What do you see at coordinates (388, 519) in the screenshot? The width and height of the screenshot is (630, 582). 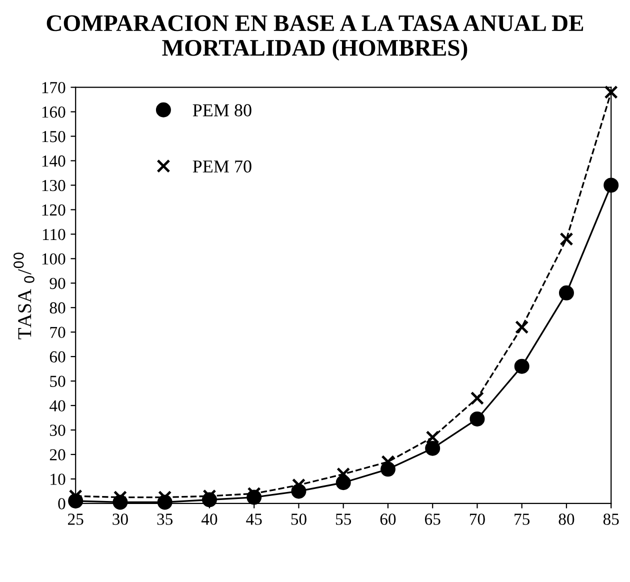 I see `x-tick-label: 60` at bounding box center [388, 519].